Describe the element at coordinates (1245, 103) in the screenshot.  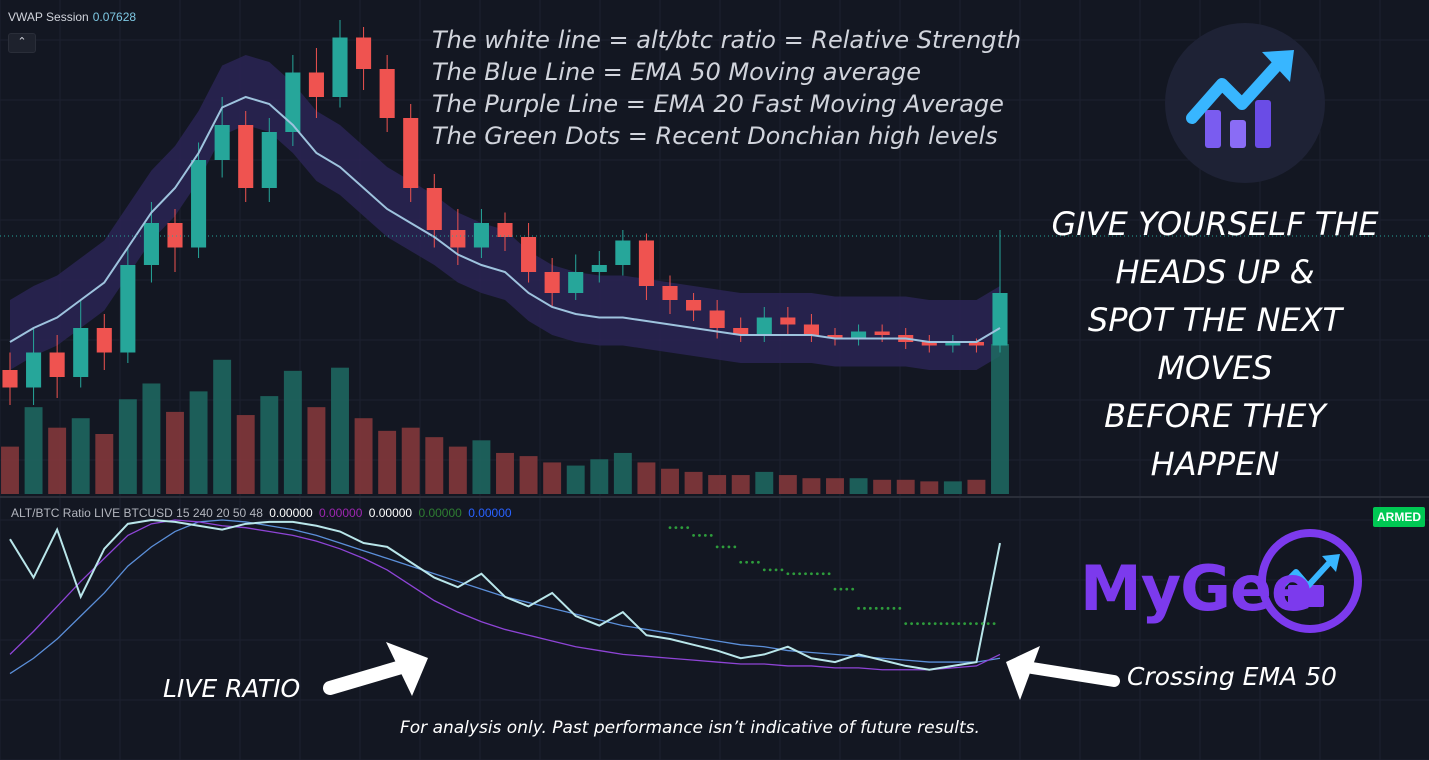
I see `app-logo` at that location.